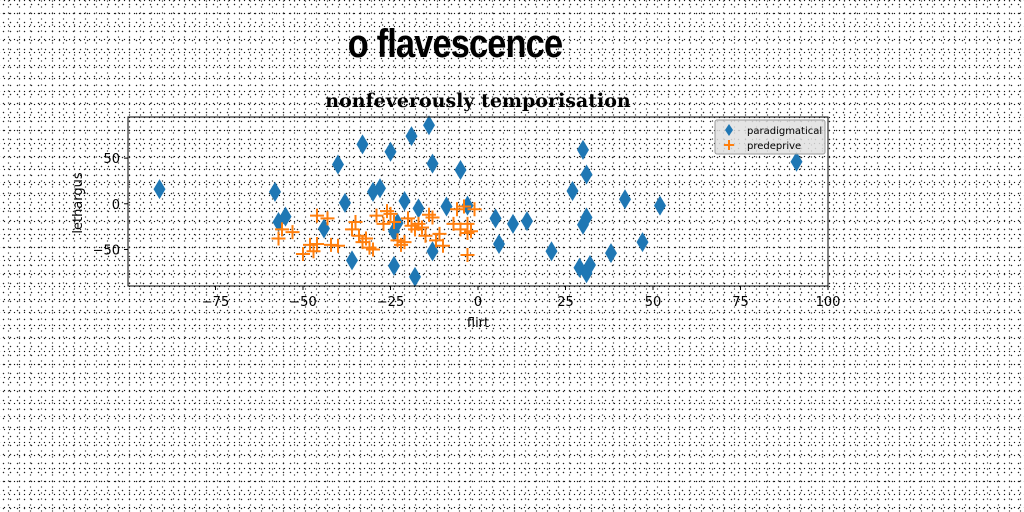 This screenshot has height=512, width=1024. I want to click on y-tick-label--50: −50, so click(106, 250).